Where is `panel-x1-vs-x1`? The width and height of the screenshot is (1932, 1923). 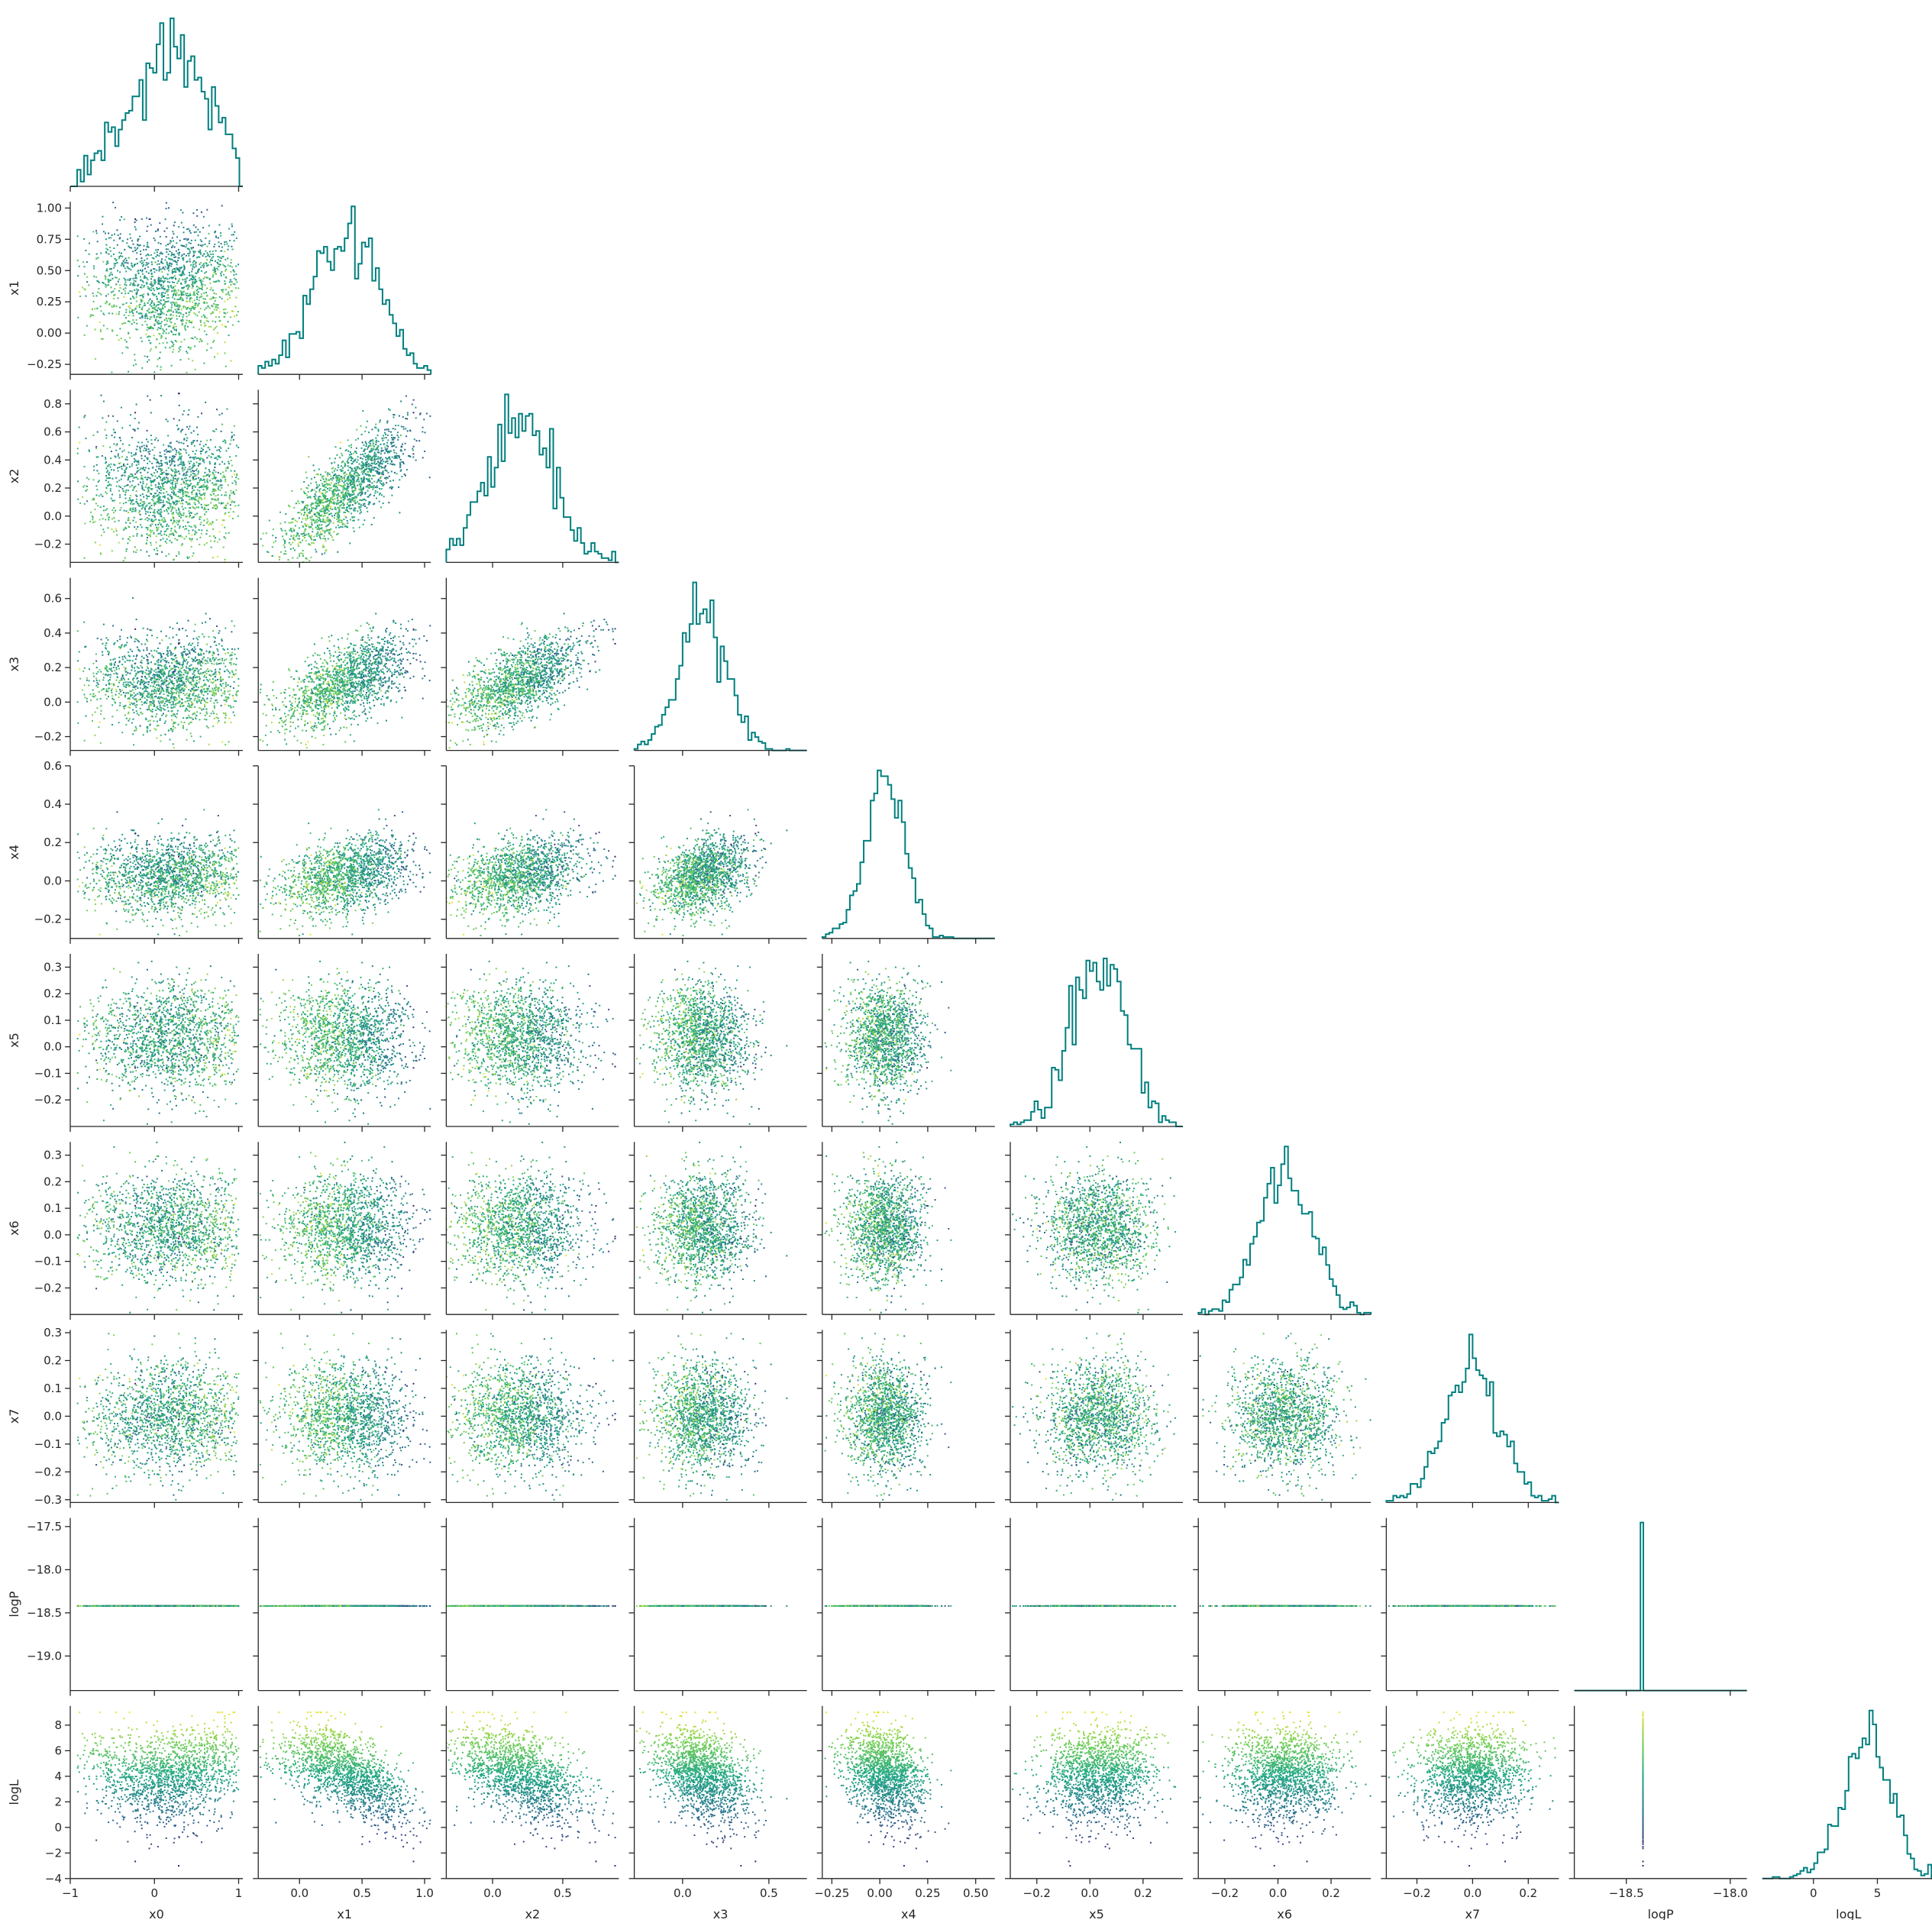 panel-x1-vs-x1 is located at coordinates (345, 293).